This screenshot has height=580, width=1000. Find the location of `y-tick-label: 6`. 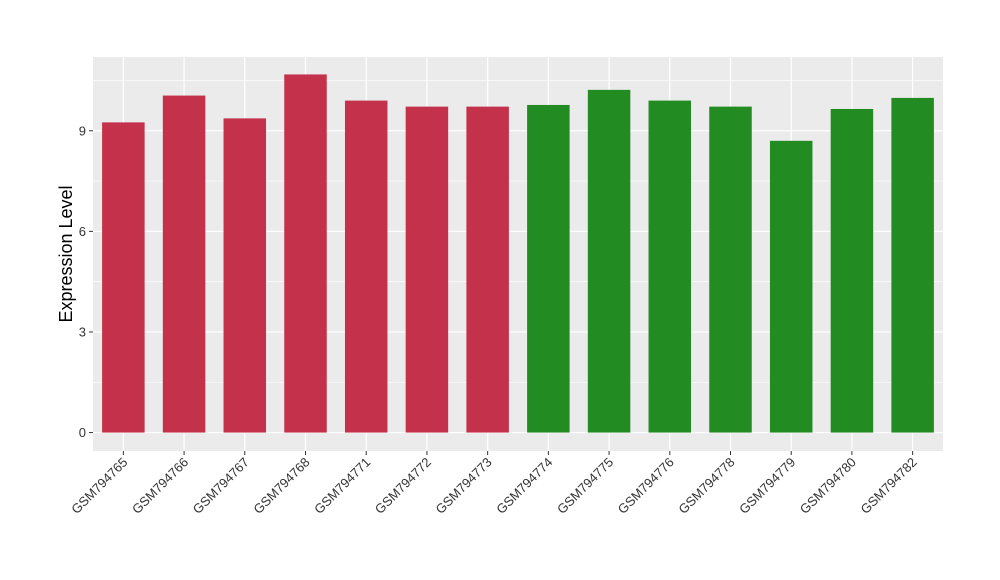

y-tick-label: 6 is located at coordinates (82, 231).